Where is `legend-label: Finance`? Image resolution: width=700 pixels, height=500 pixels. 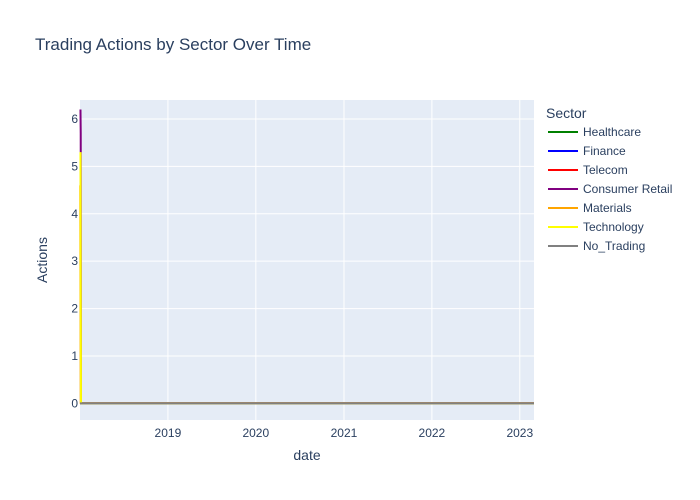
legend-label: Finance is located at coordinates (604, 151).